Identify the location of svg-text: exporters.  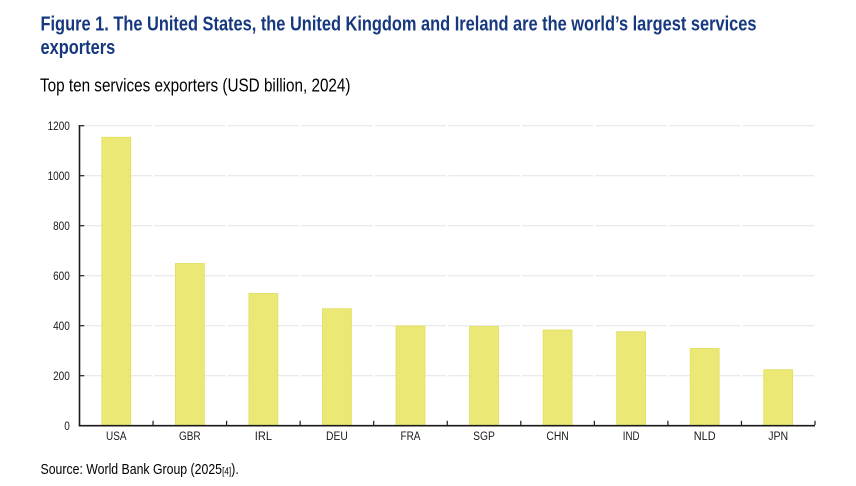
(78, 48).